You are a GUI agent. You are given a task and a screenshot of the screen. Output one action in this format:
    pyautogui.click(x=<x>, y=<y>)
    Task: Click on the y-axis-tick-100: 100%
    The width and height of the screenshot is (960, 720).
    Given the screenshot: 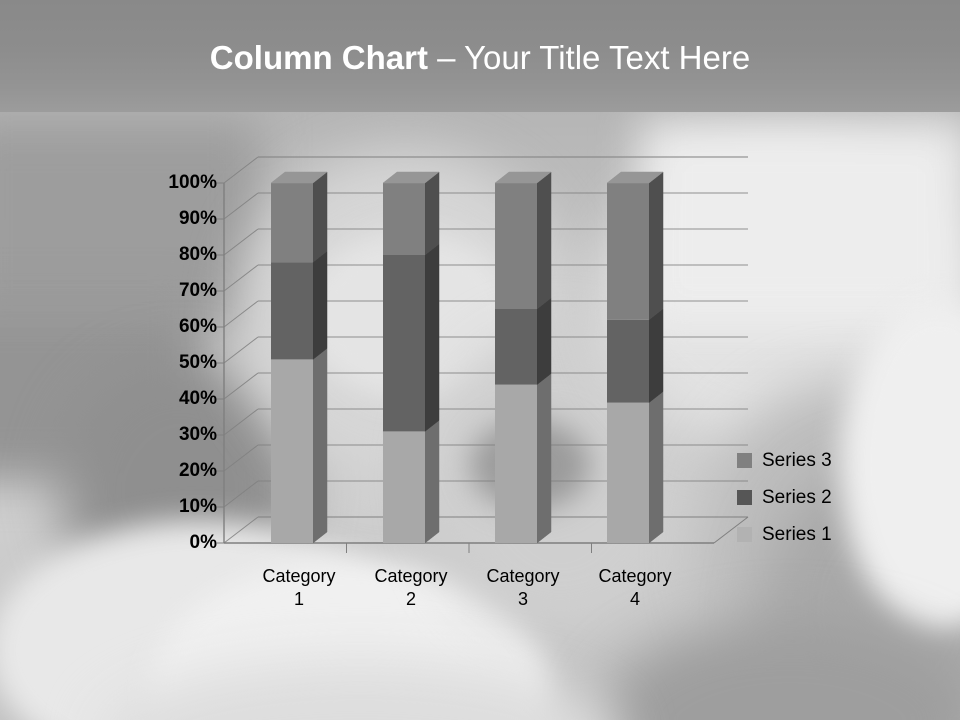 What is the action you would take?
    pyautogui.click(x=192, y=182)
    